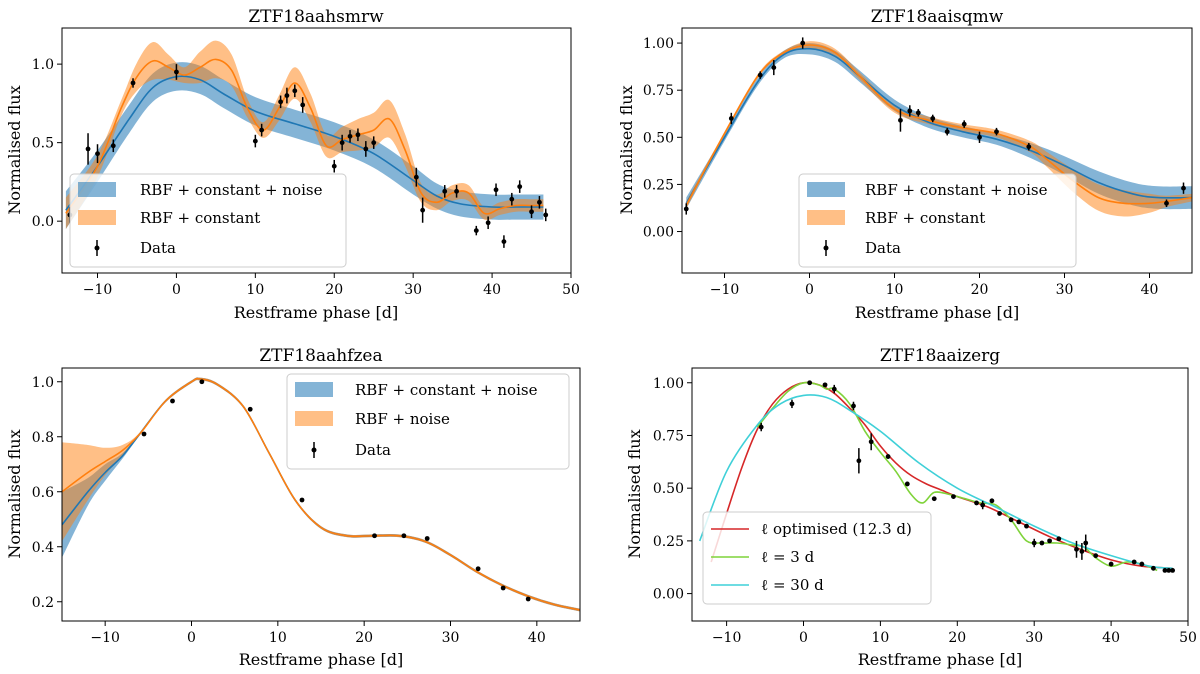 The image size is (1200, 674). What do you see at coordinates (937, 17) in the screenshot?
I see `panel-2-title: ZTF18aaisqmw` at bounding box center [937, 17].